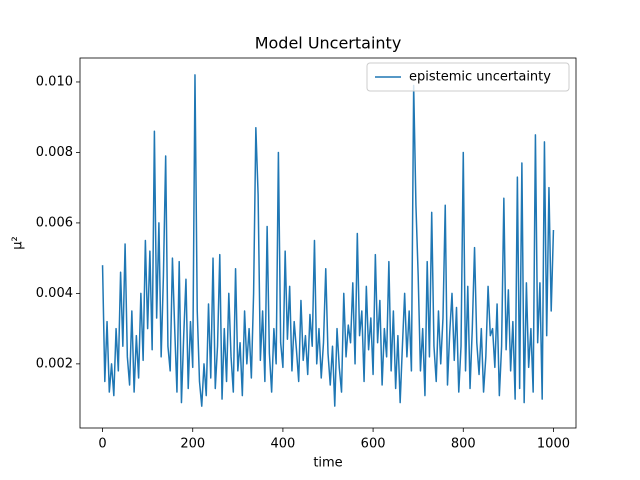  I want to click on x-tick-label: 800, so click(463, 444).